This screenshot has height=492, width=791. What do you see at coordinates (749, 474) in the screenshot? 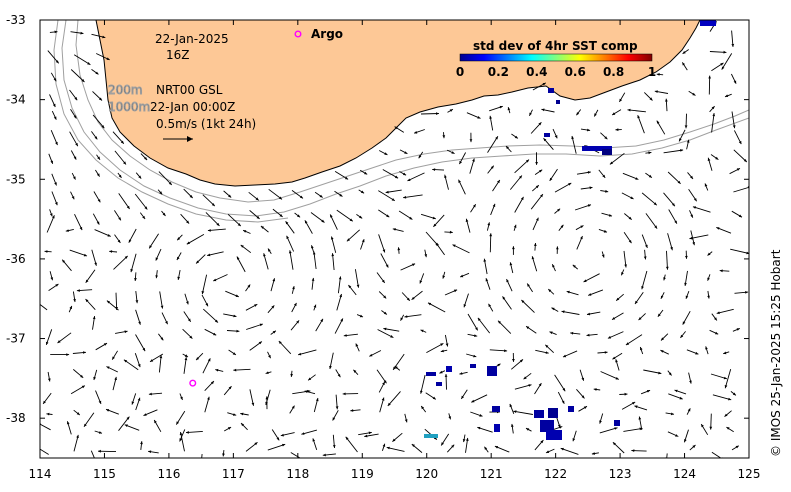
I see `x-tick-label: 125` at bounding box center [749, 474].